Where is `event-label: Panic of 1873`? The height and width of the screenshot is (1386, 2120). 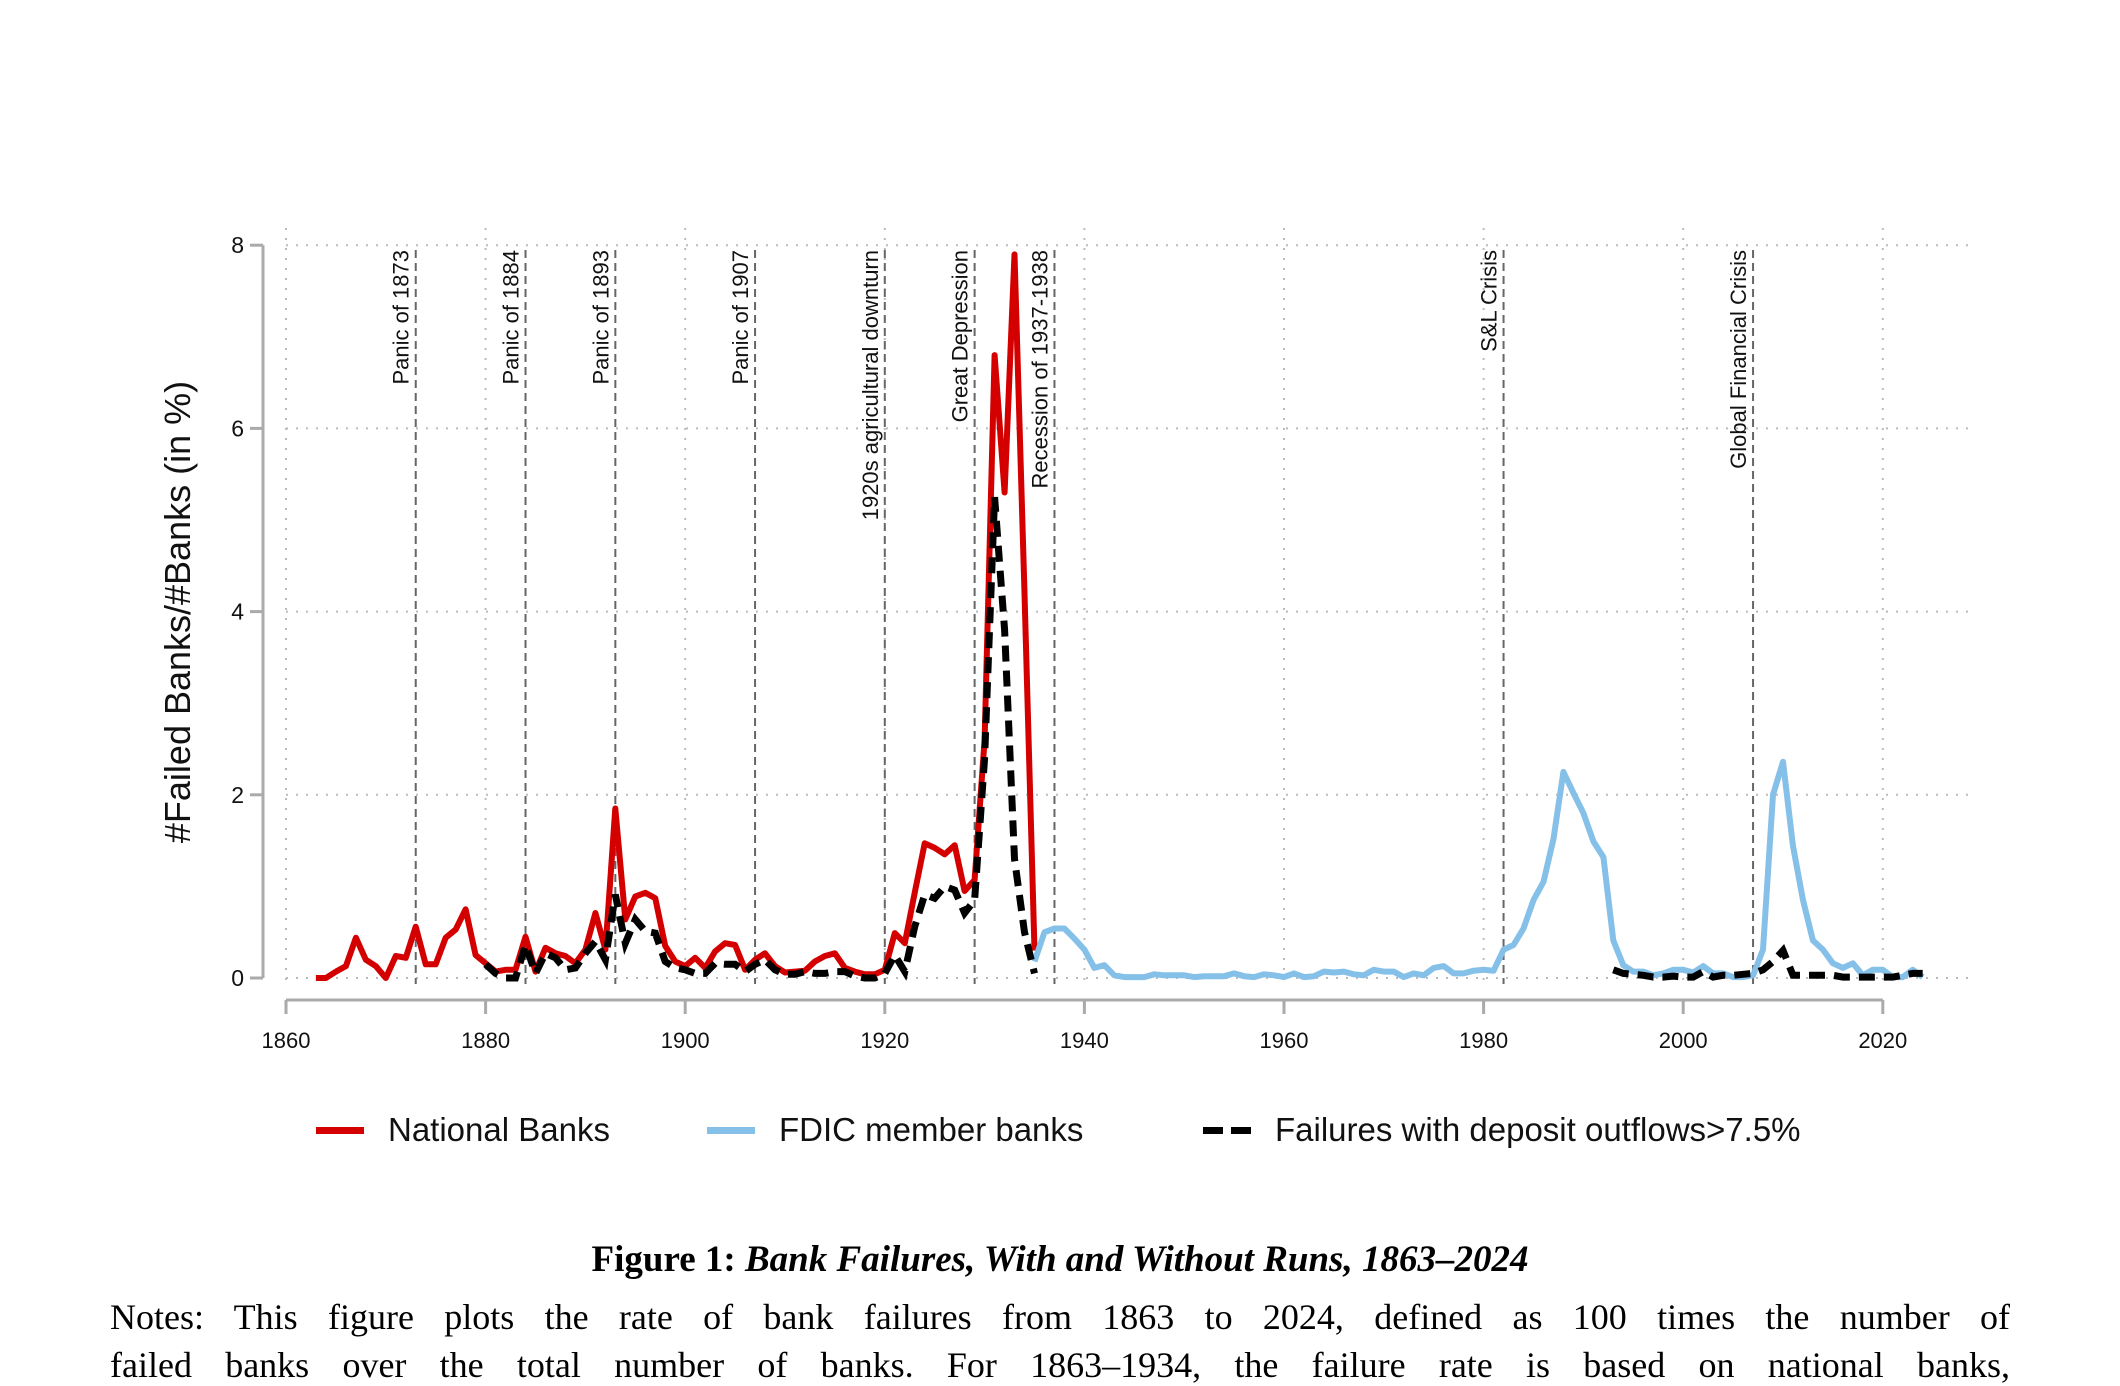 event-label: Panic of 1873 is located at coordinates (401, 317).